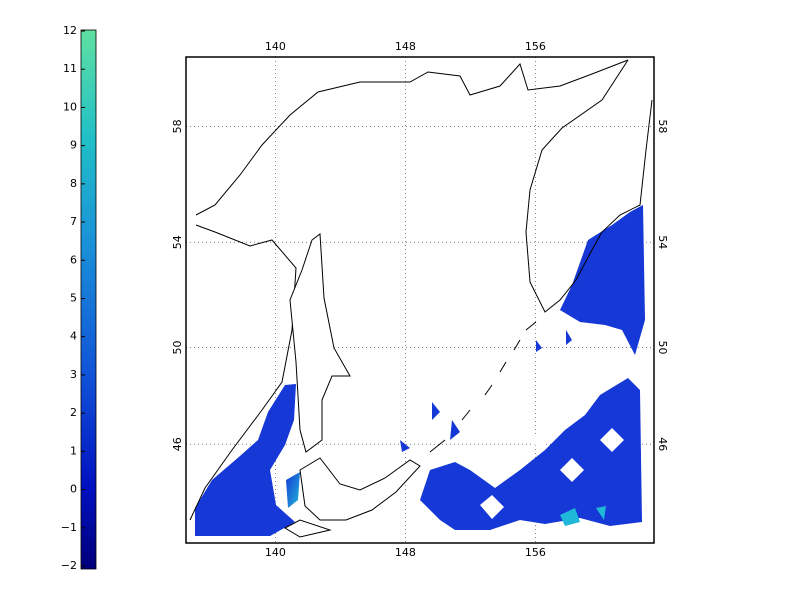  What do you see at coordinates (73, 221) in the screenshot?
I see `colorbar-tick-label: 7` at bounding box center [73, 221].